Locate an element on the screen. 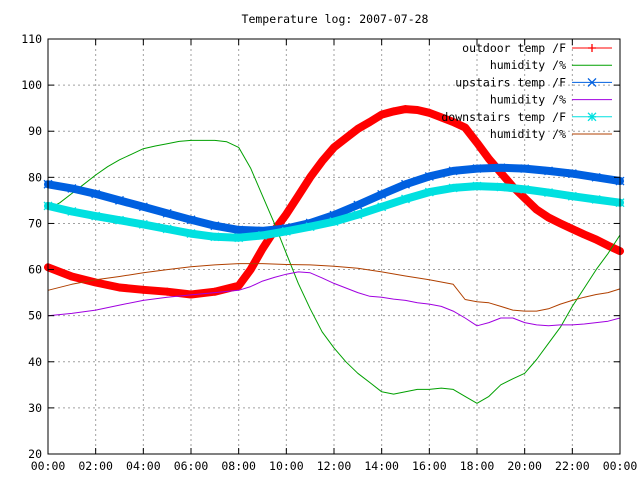 The image size is (640, 480). y-tick-label: 30 is located at coordinates (35, 408).